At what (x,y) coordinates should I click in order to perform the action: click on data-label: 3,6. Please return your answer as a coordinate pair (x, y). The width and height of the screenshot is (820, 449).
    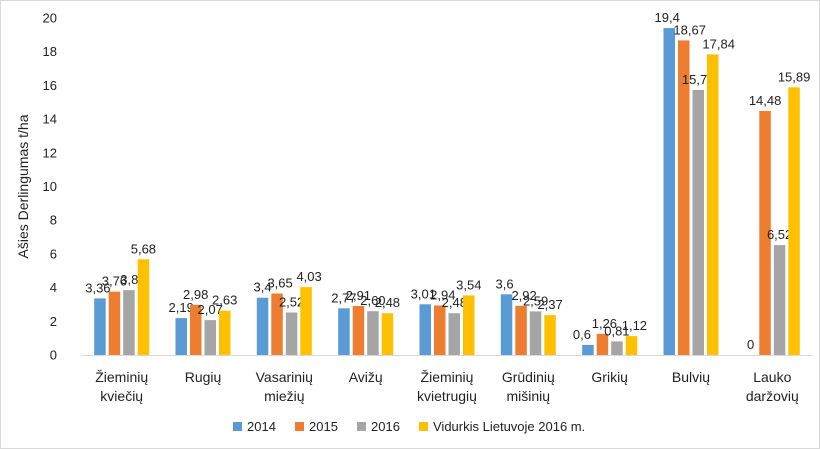
    Looking at the image, I should click on (505, 283).